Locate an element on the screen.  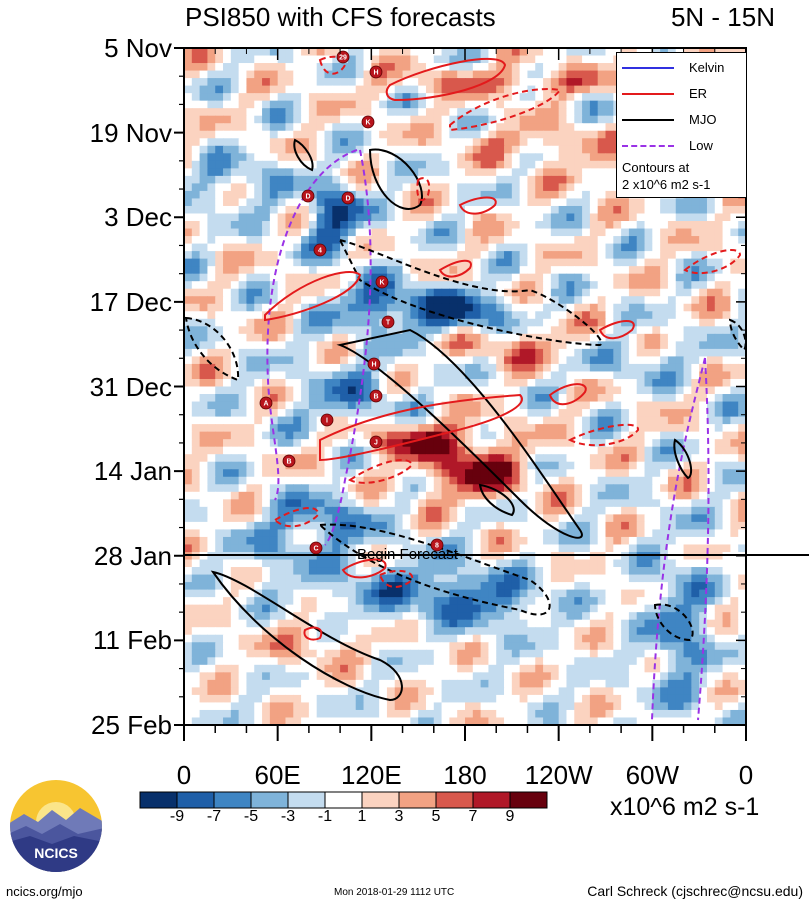
colorbar-level-label: -7 is located at coordinates (214, 816).